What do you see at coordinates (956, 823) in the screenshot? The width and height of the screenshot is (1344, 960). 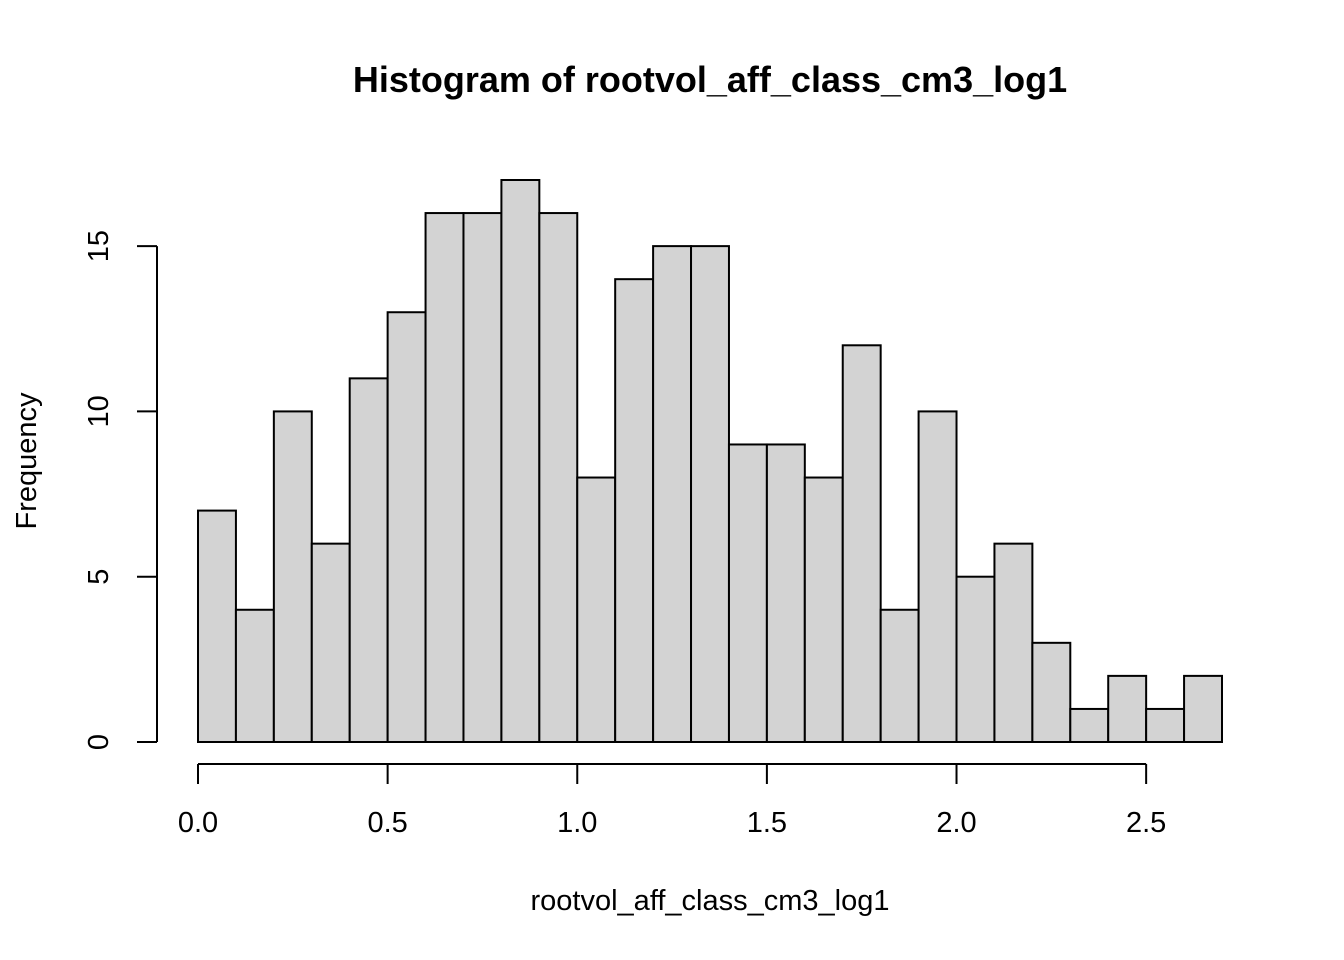 I see `x-tick-label: 2.0` at bounding box center [956, 823].